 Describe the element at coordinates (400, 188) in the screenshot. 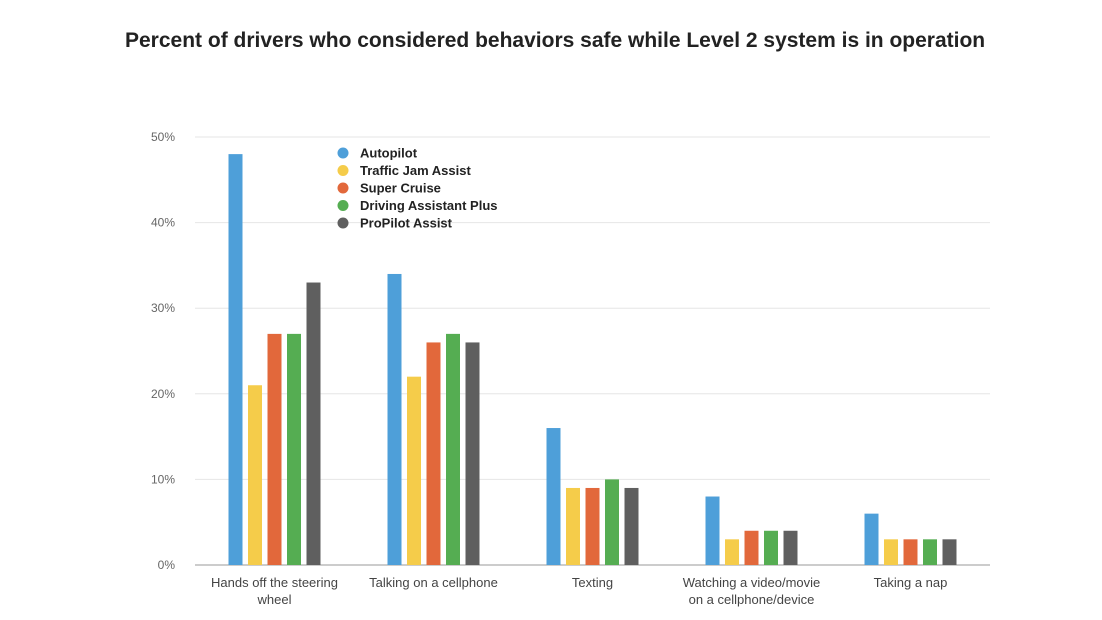

I see `legend-label: Super Cruise` at that location.